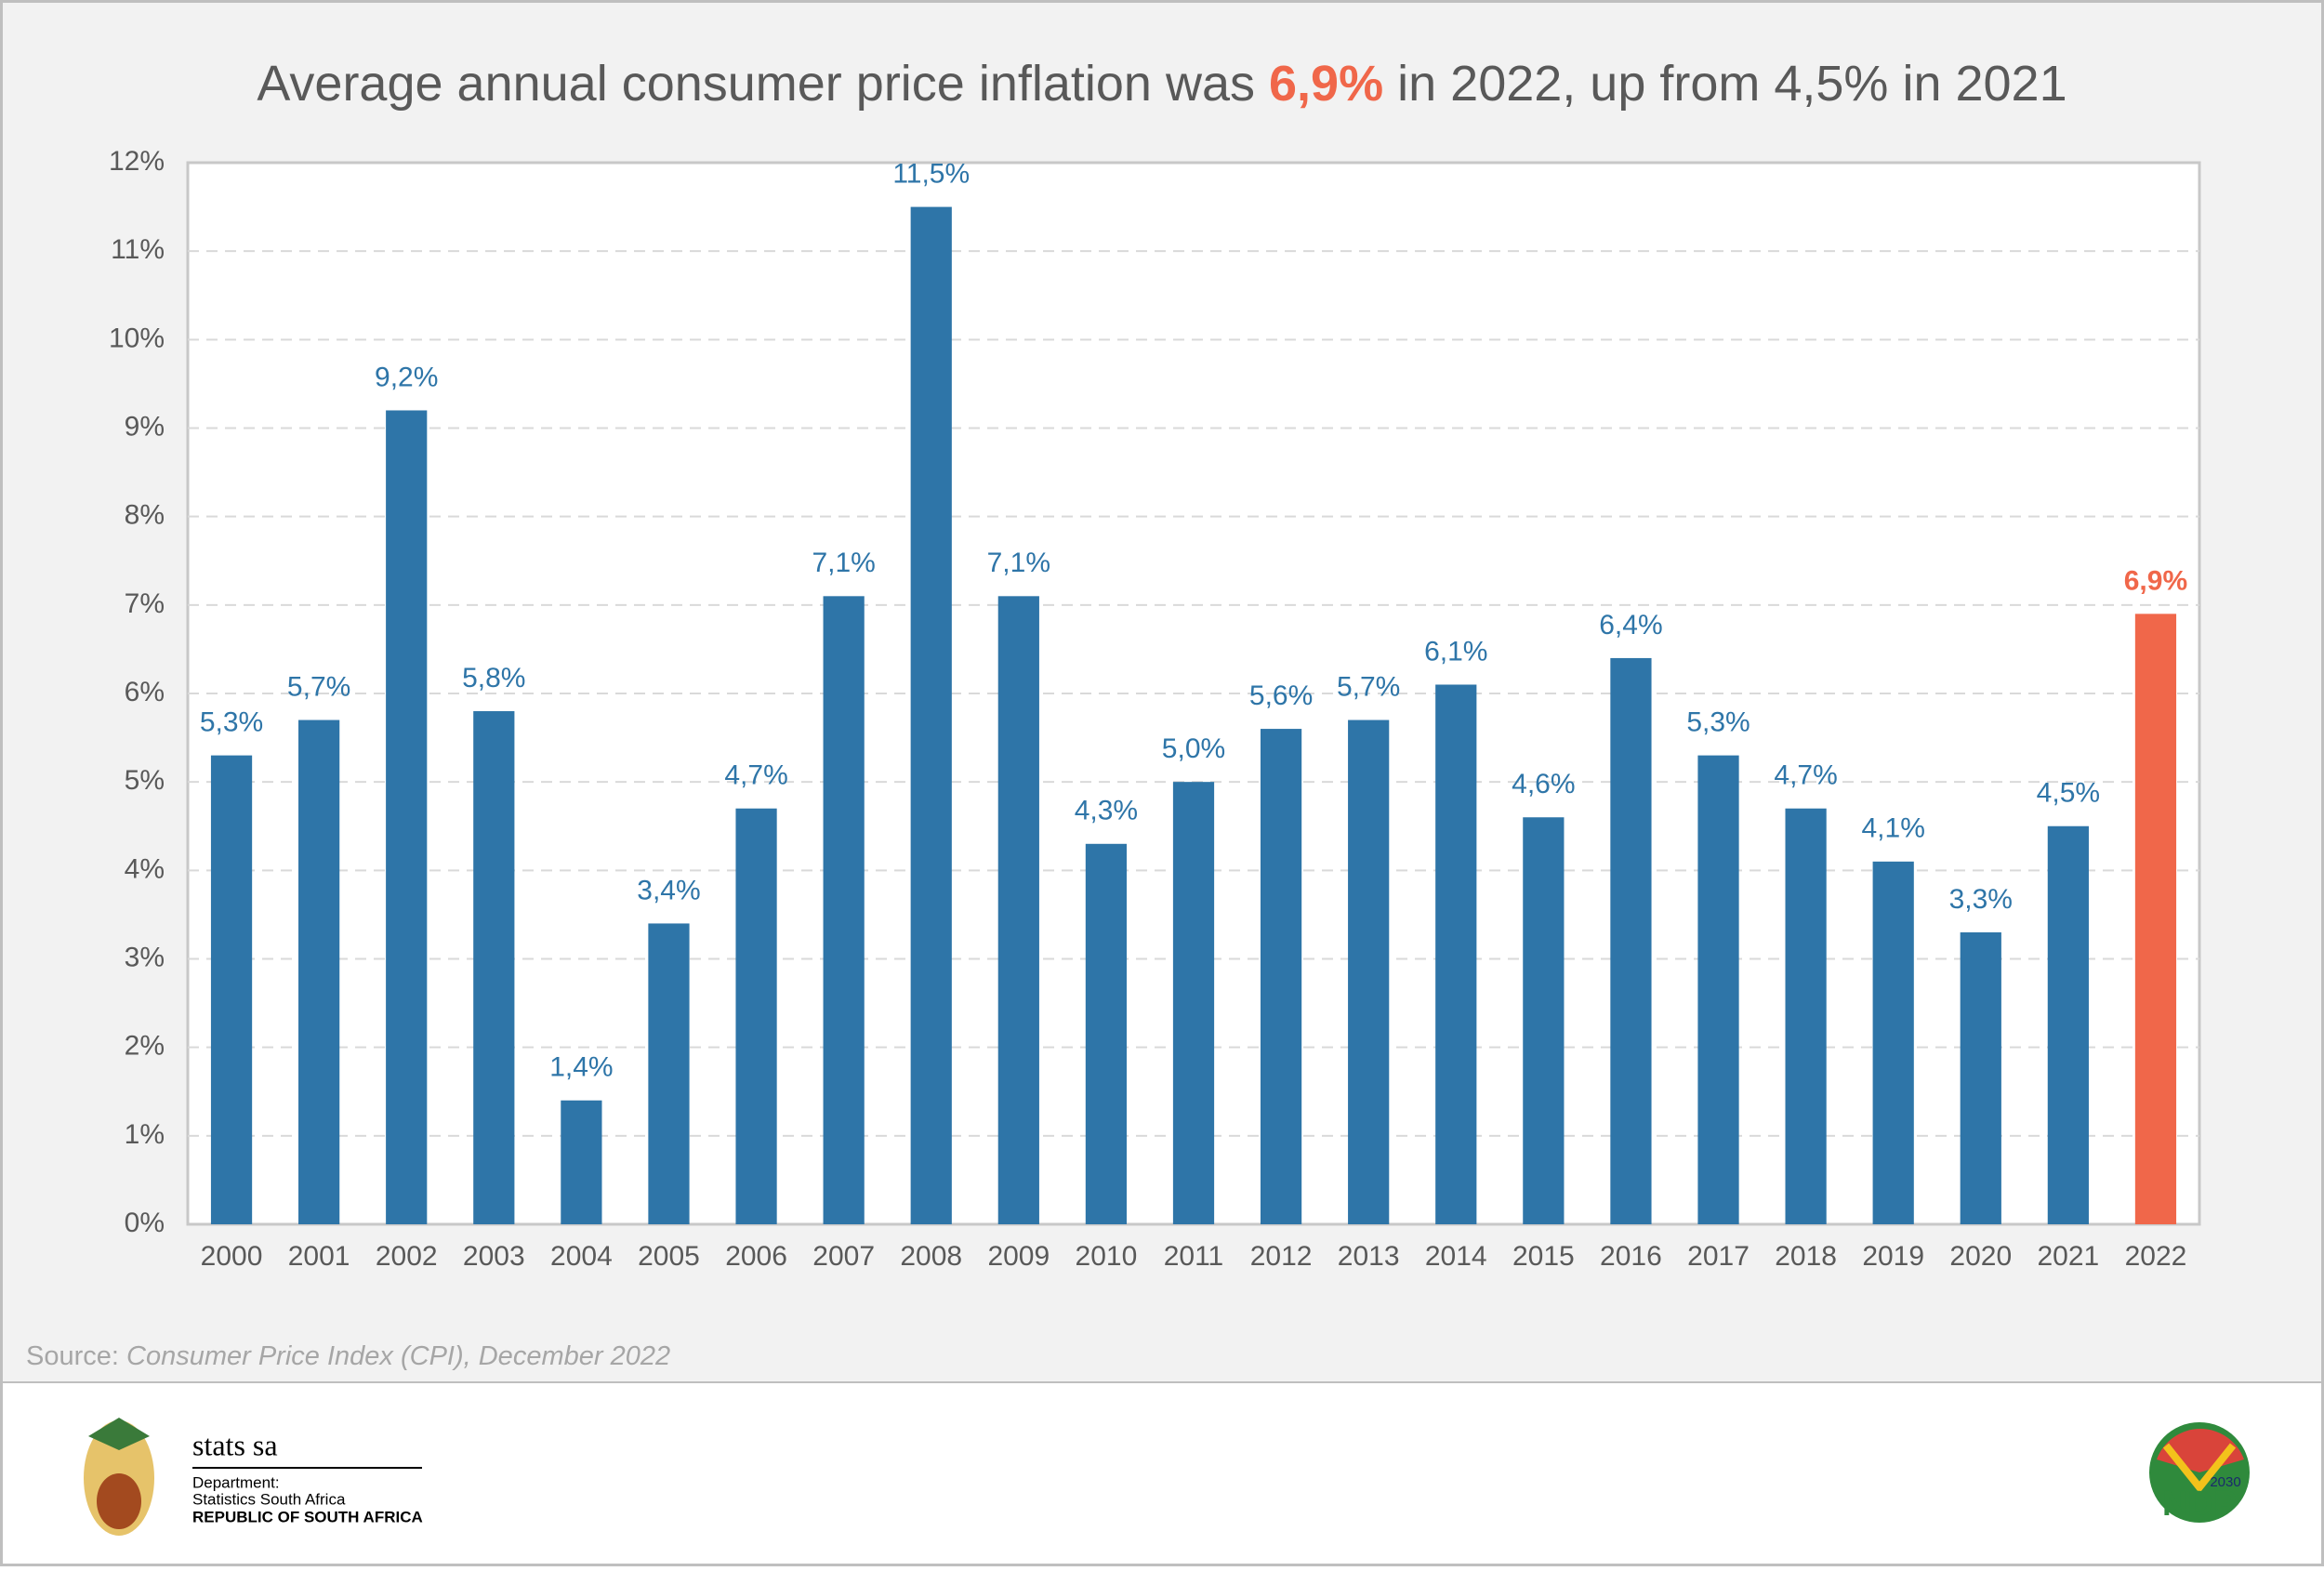 The width and height of the screenshot is (2324, 1571). I want to click on x-tick-label: 2001, so click(319, 1256).